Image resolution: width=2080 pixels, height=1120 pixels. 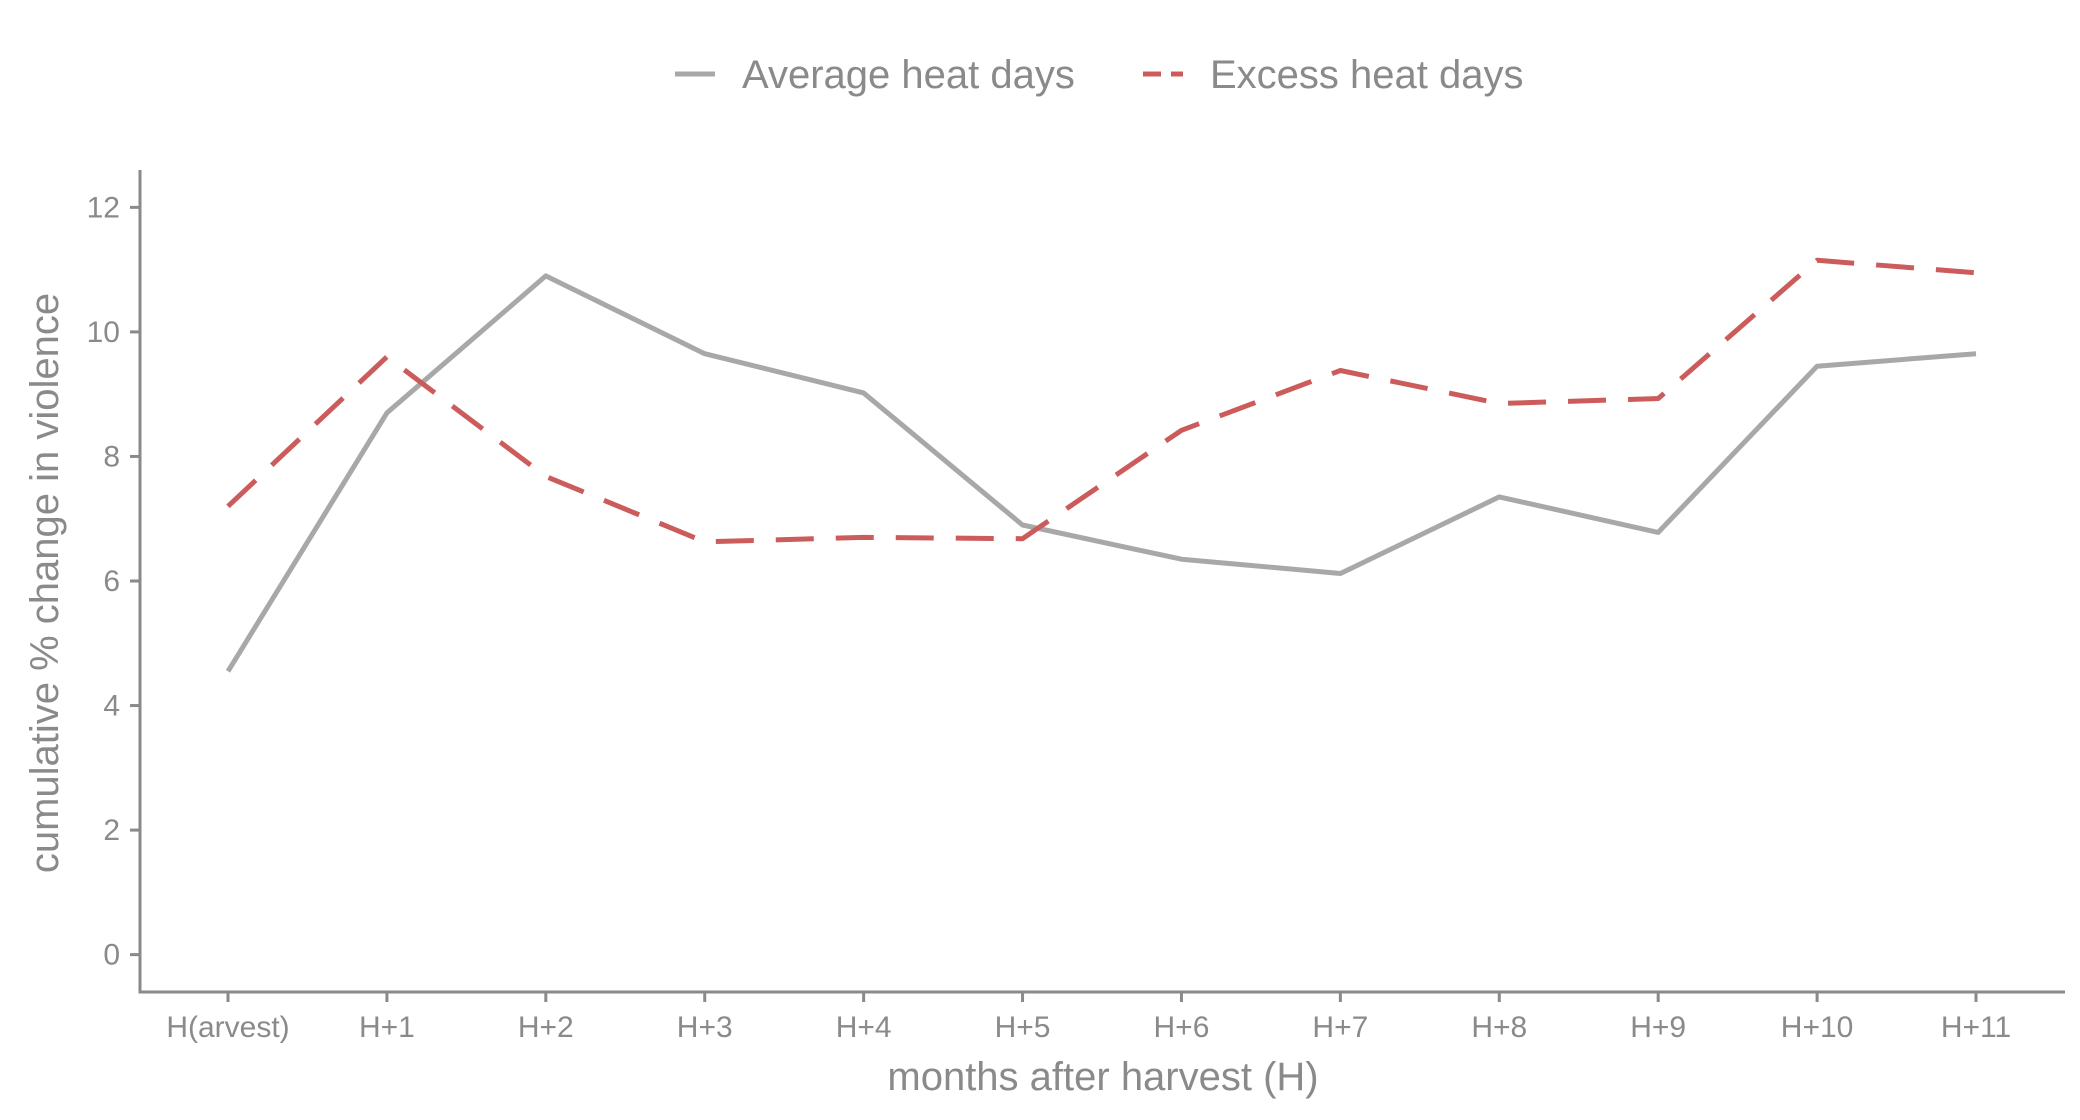 I want to click on y-tick-label: 6, so click(x=111, y=581).